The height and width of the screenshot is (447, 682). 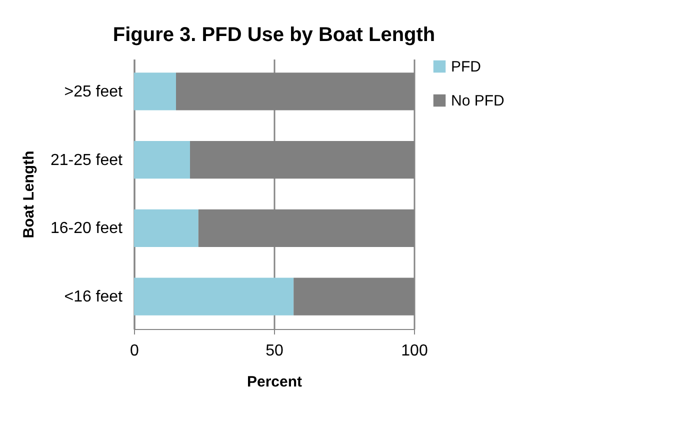 I want to click on y-tick-label: <16 feet, so click(x=94, y=297).